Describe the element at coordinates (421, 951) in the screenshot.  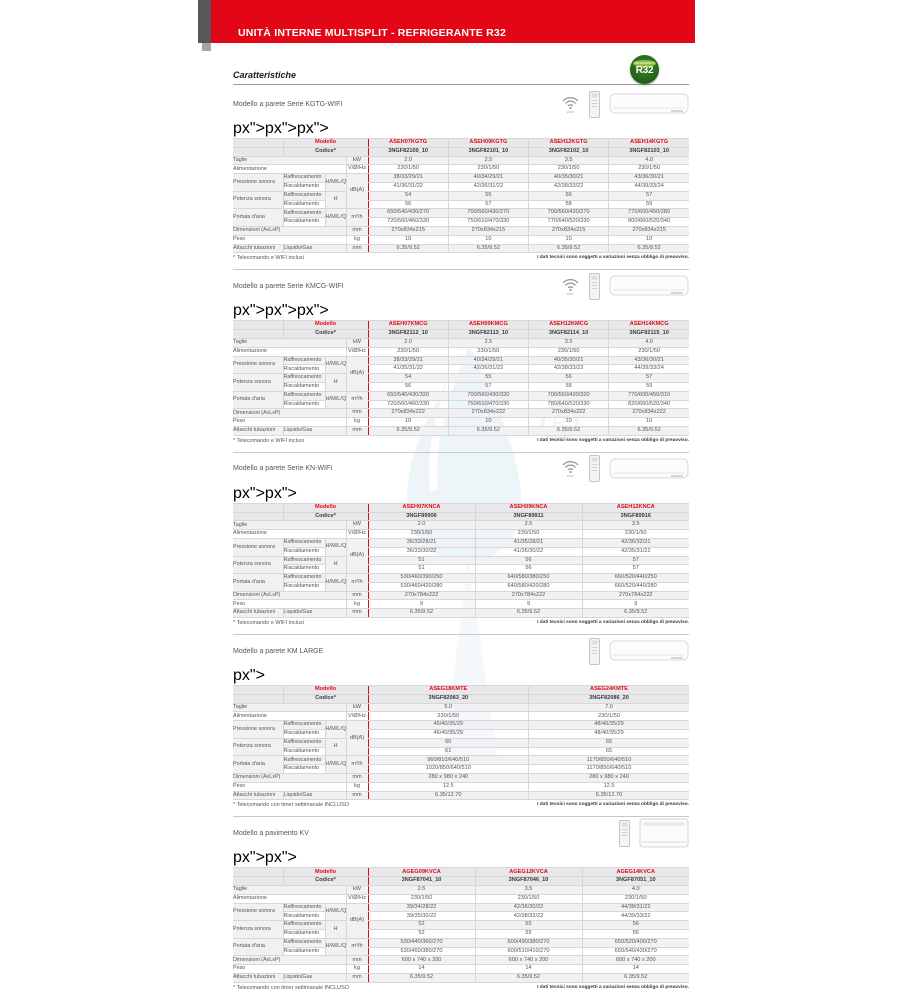
I see `value-cell: 530/460/380/270` at that location.